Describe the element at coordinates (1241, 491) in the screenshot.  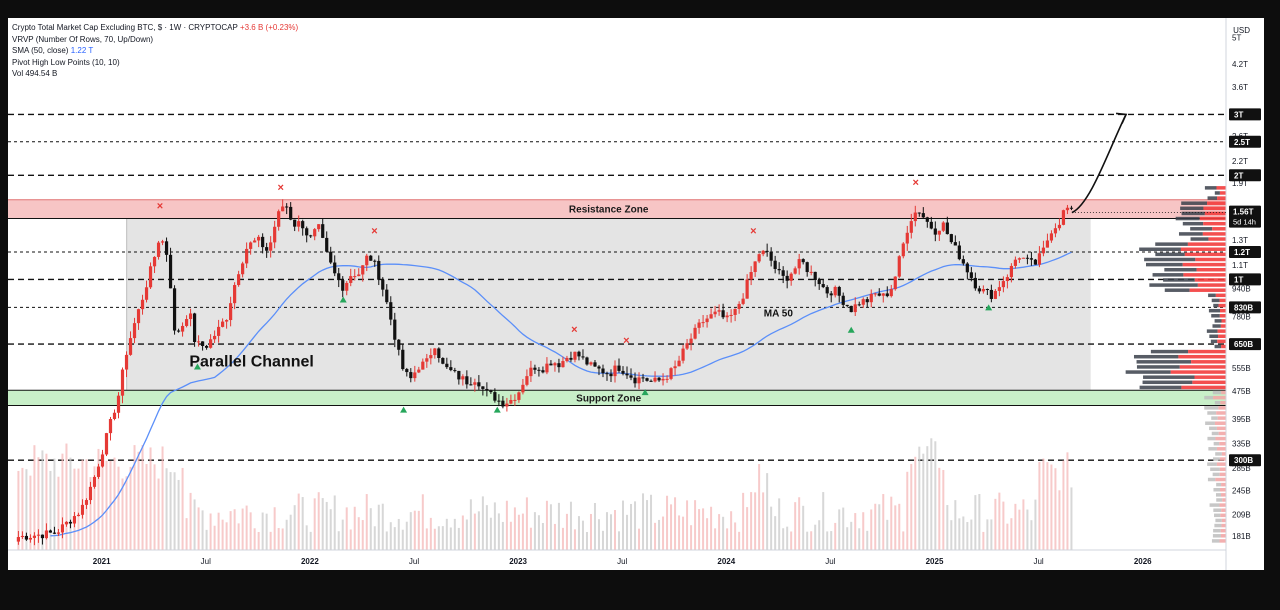
I see `price-tick-label: 245B` at that location.